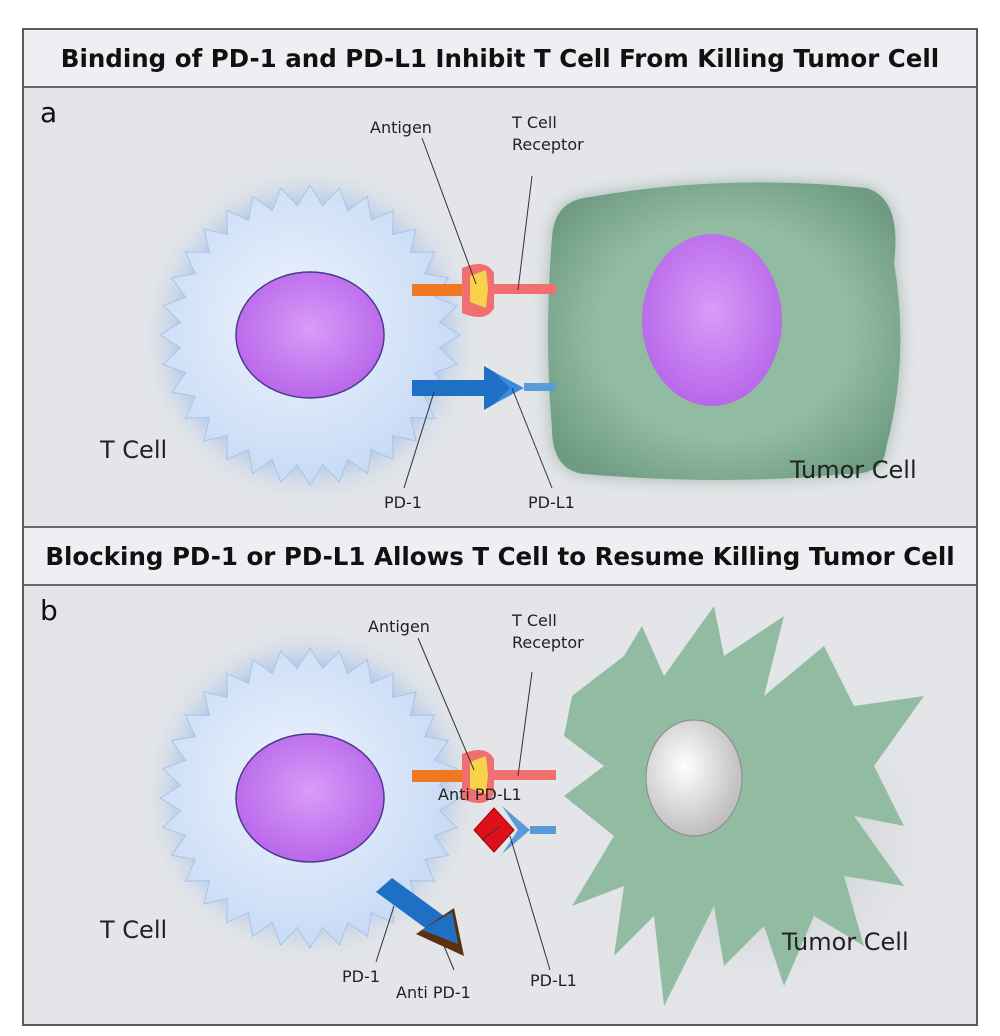  What do you see at coordinates (694, 778) in the screenshot?
I see `dead-nucleus` at bounding box center [694, 778].